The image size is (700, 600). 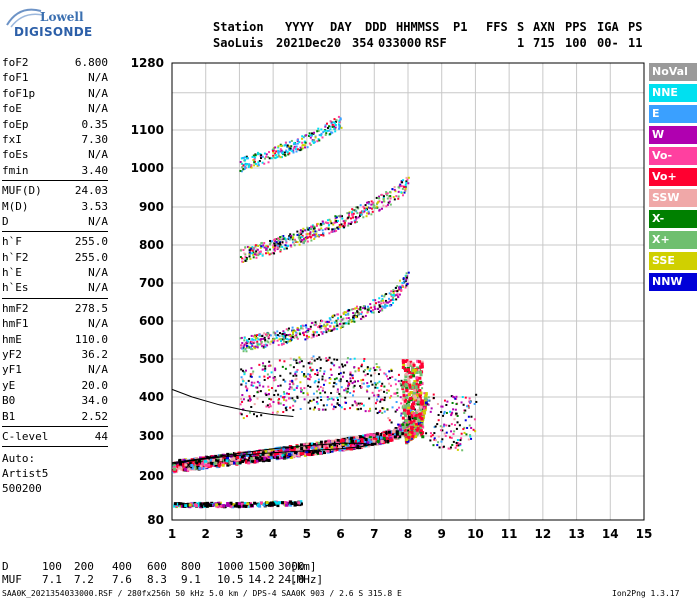 What do you see at coordinates (673, 135) in the screenshot?
I see `legend-item-w: W` at bounding box center [673, 135].